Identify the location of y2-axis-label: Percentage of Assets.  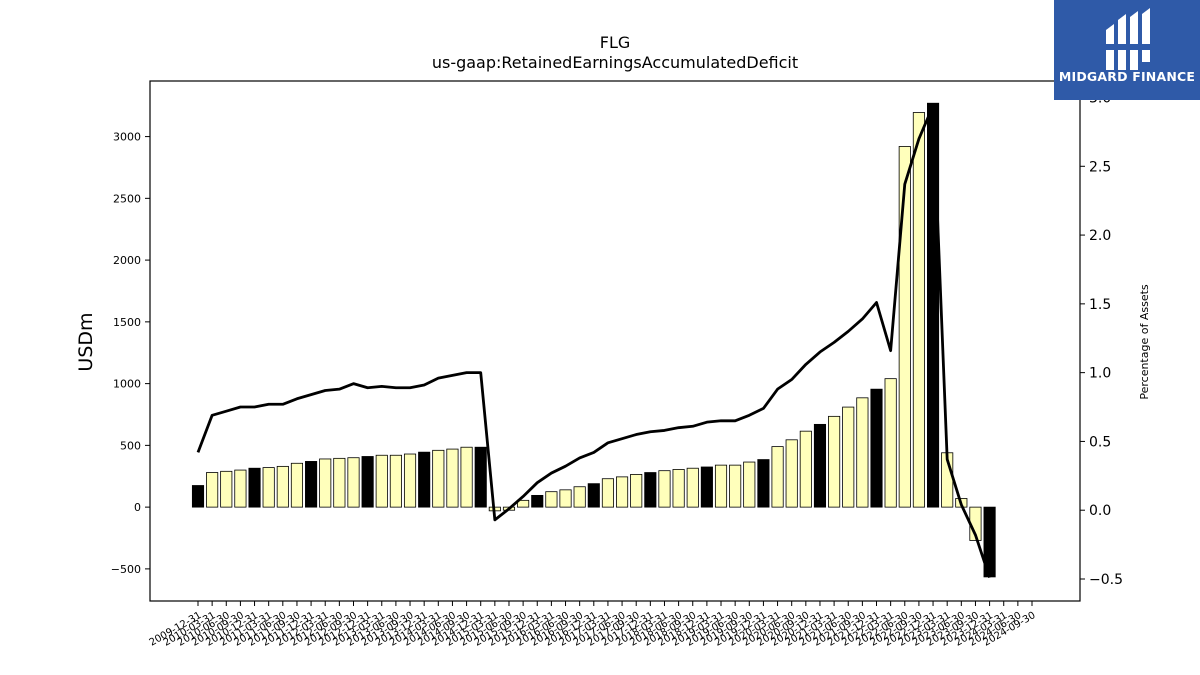
(1144, 342).